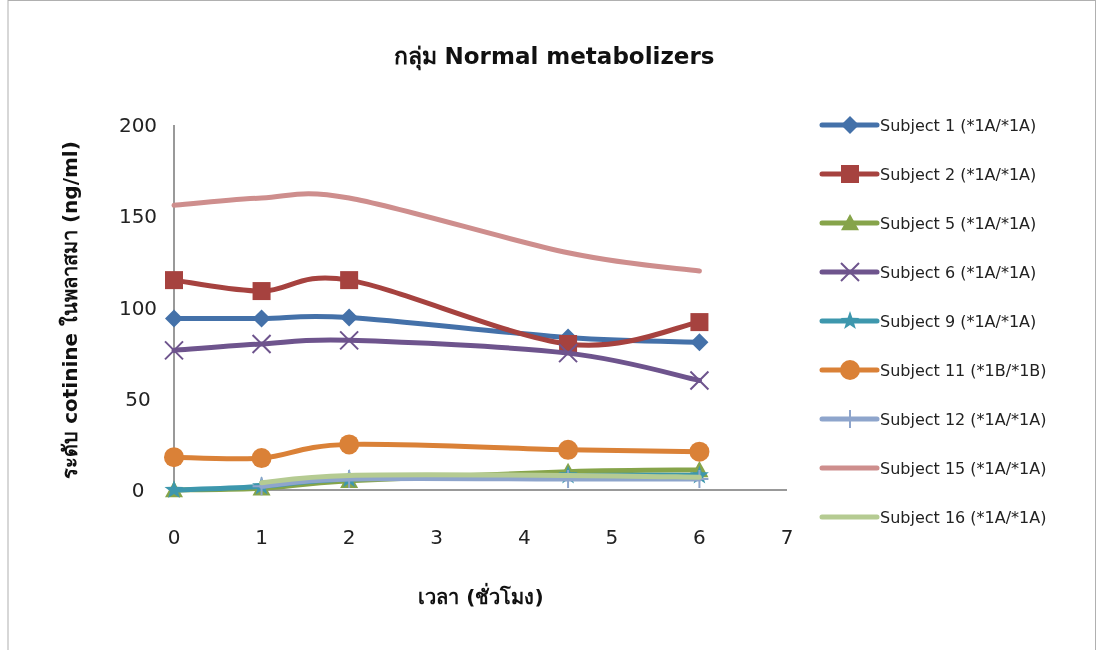  What do you see at coordinates (963, 517) in the screenshot?
I see `legend-label: Subject 16 (*1A/*1A)` at bounding box center [963, 517].